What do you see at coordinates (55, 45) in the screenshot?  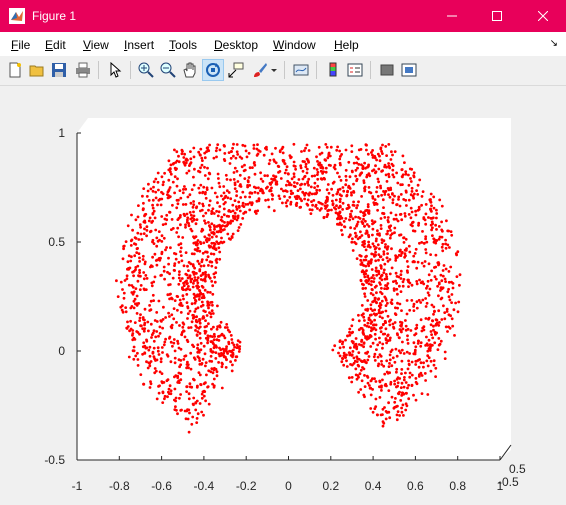 I see `menu-edit: Edit` at bounding box center [55, 45].